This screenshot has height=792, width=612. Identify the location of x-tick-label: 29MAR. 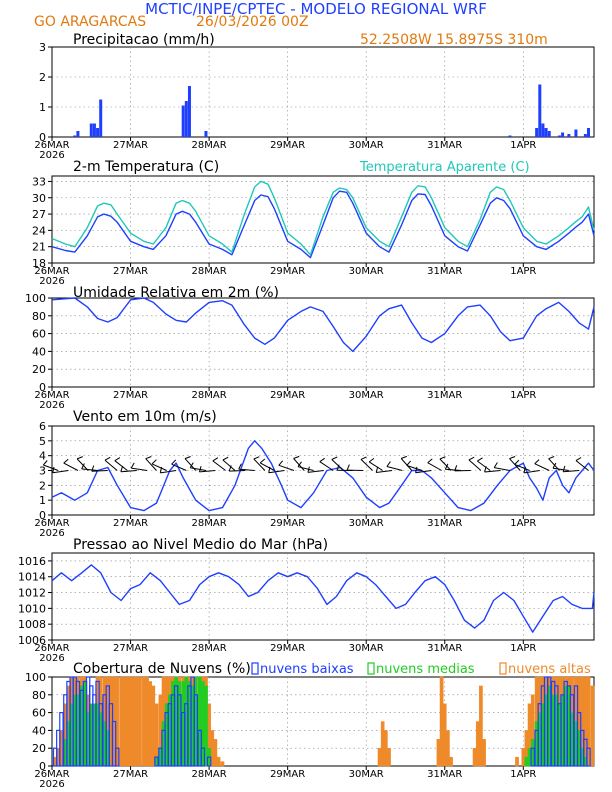
(287, 395).